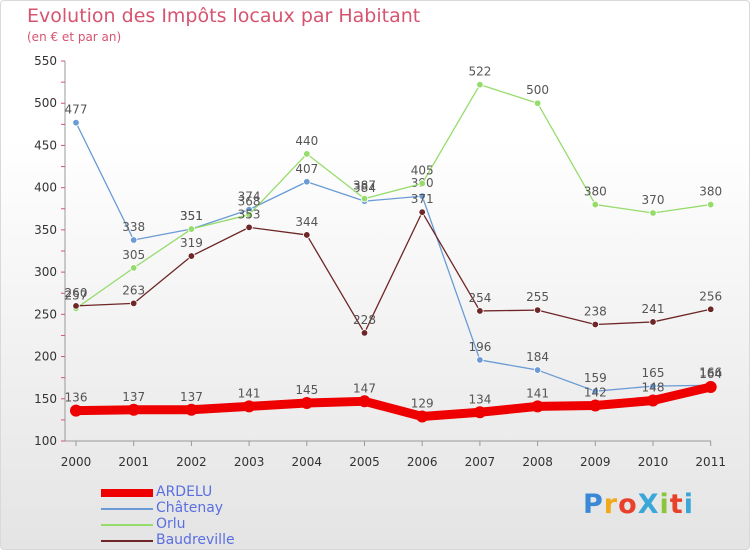  What do you see at coordinates (195, 540) in the screenshot?
I see `legend-label: Baudreville` at bounding box center [195, 540].